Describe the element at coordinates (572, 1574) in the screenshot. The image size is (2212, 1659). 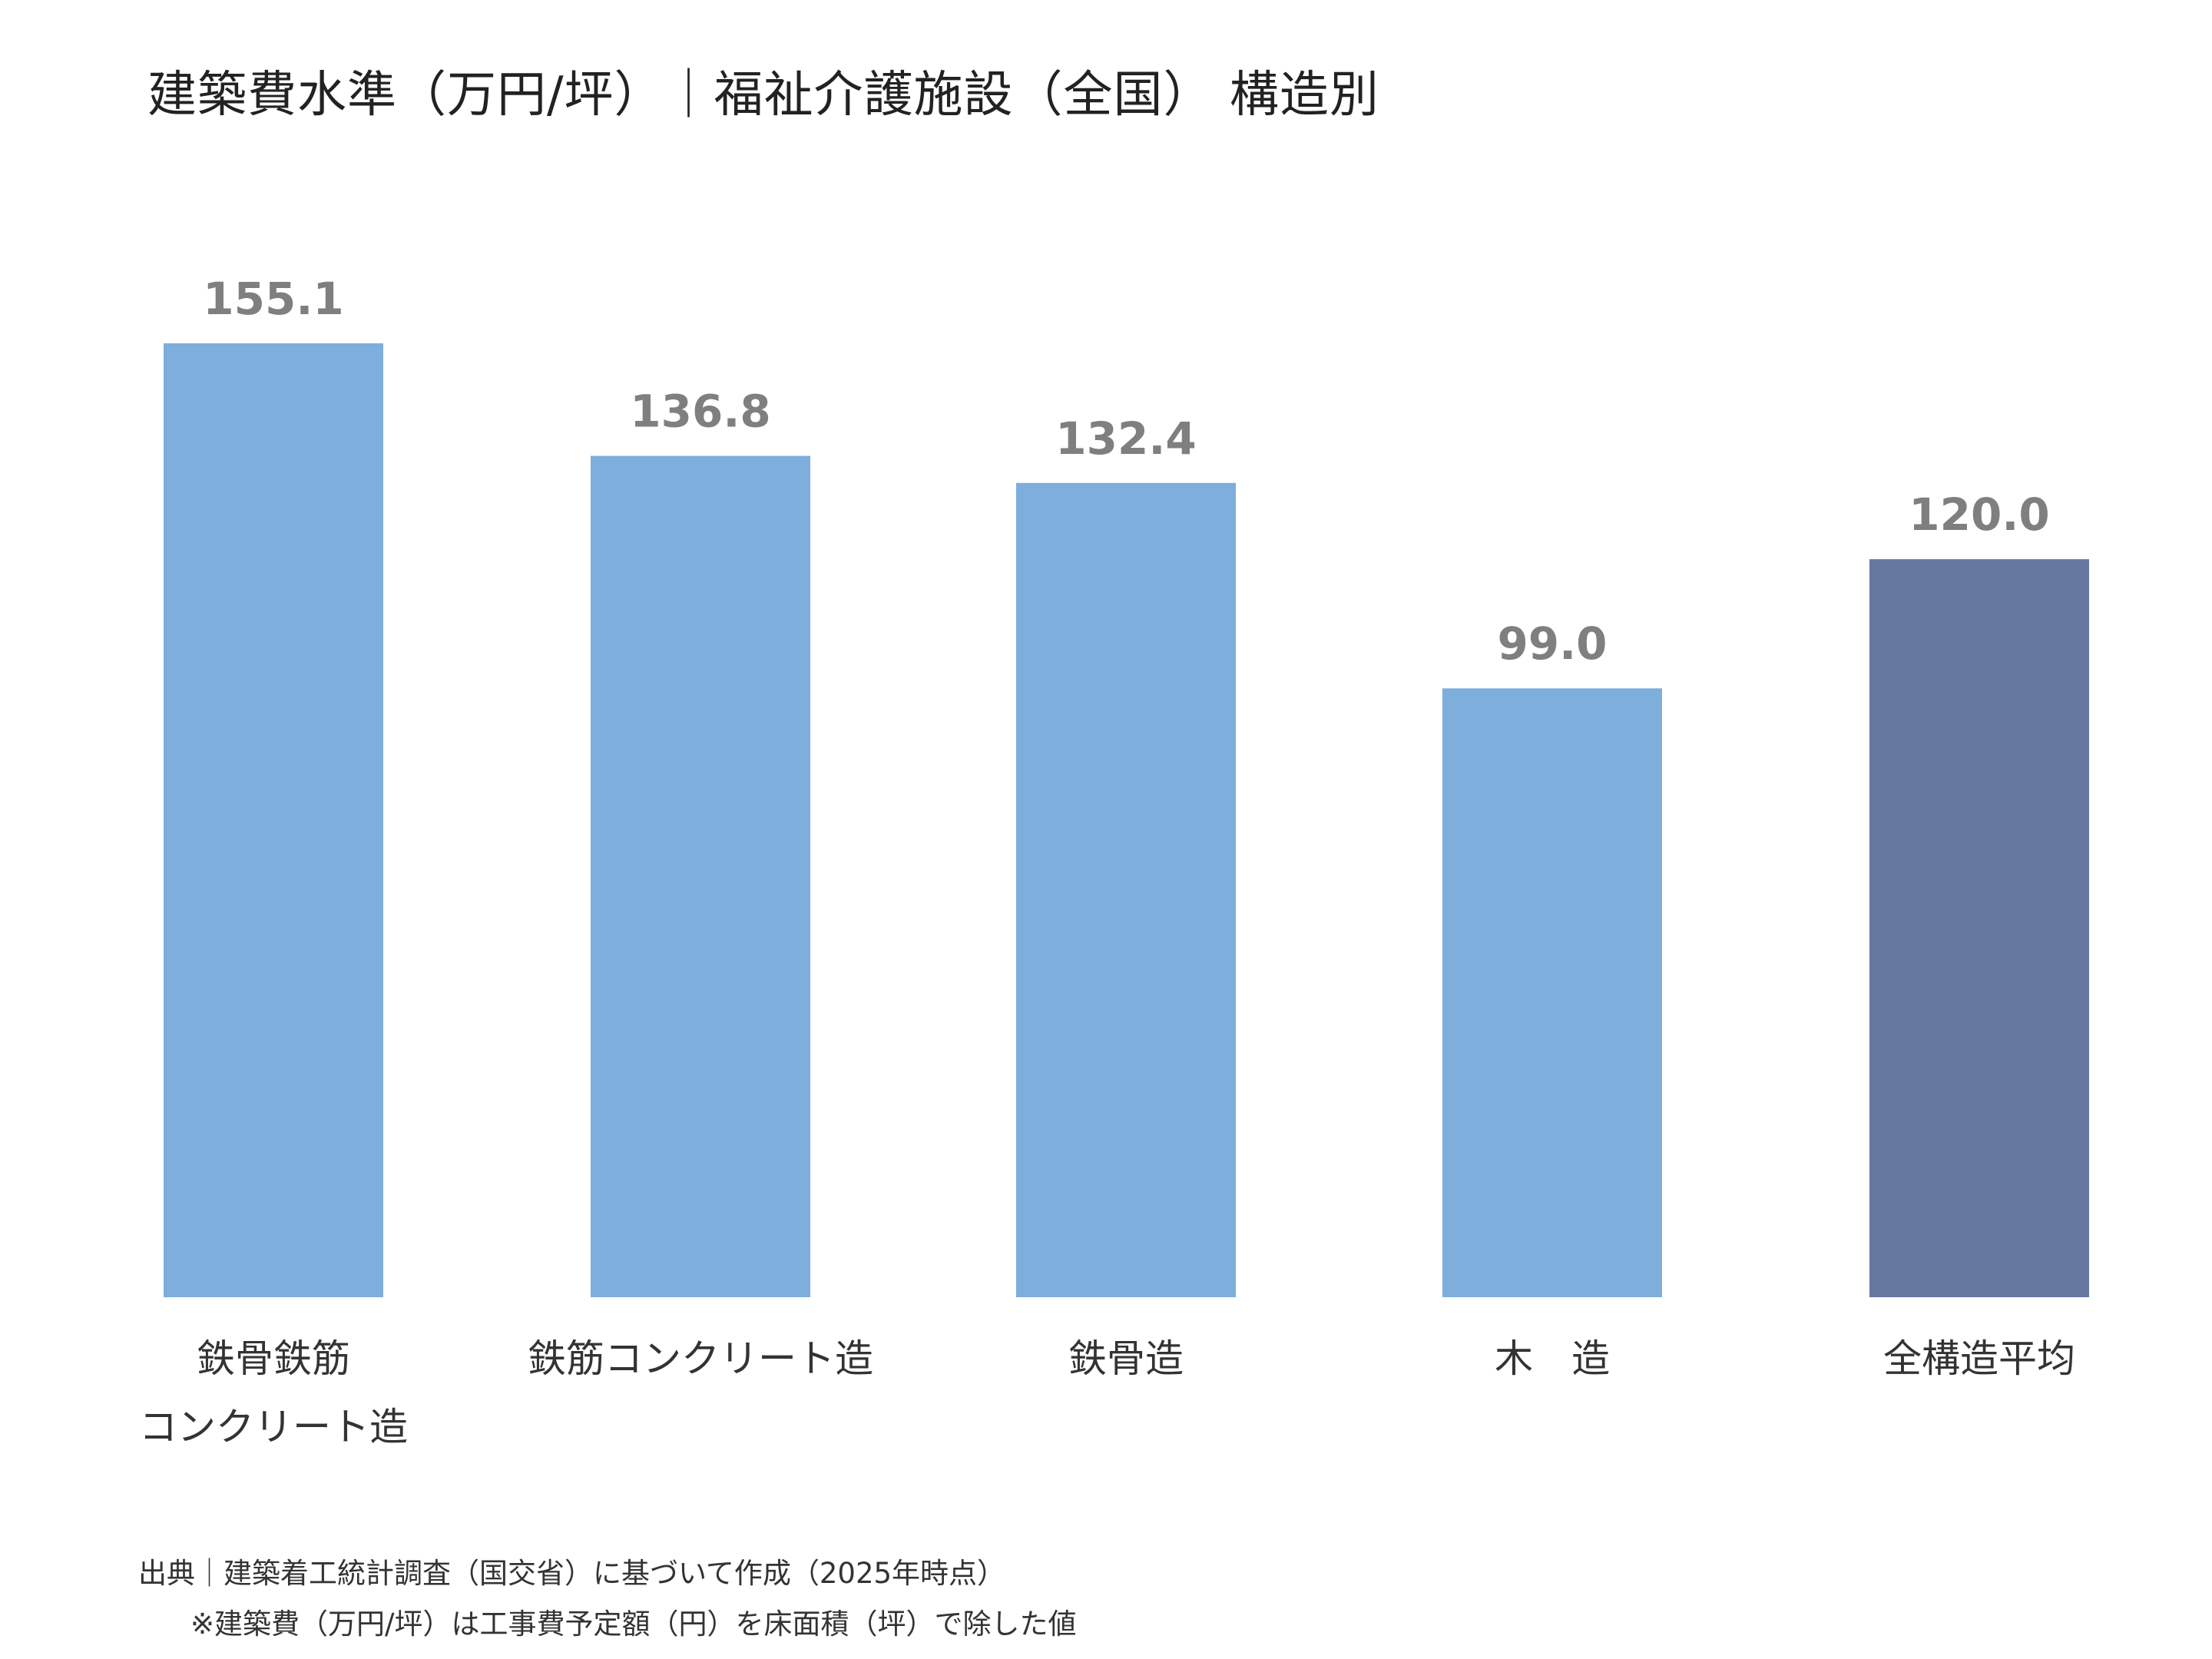
I see `source-note: 出典｜建築着工統計調査（国交省）に基づいて作成（2025年時点）` at that location.